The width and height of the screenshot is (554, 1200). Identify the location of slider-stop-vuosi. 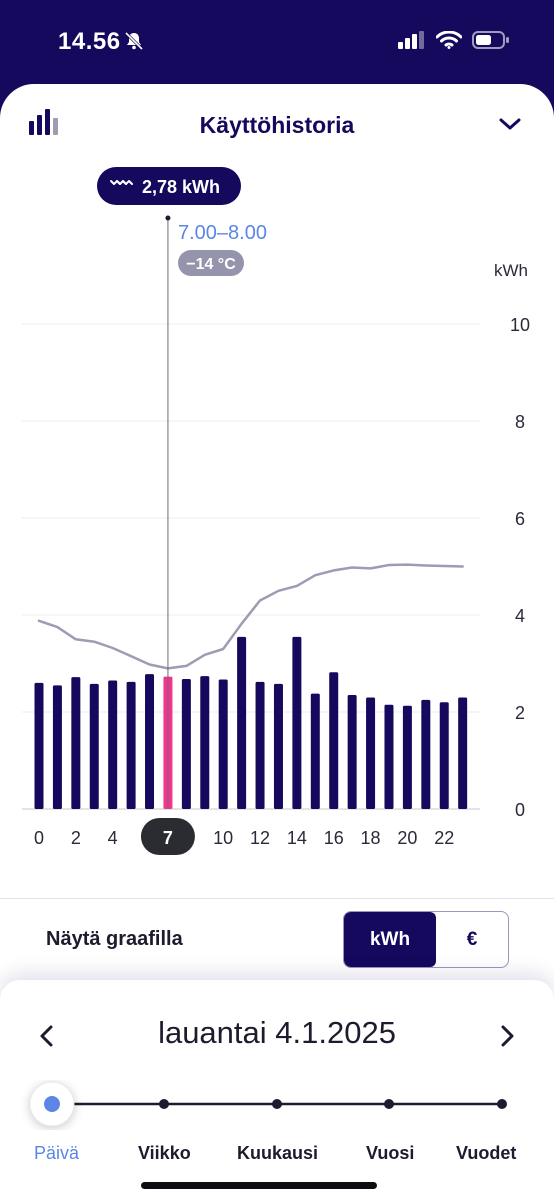
(389, 1104).